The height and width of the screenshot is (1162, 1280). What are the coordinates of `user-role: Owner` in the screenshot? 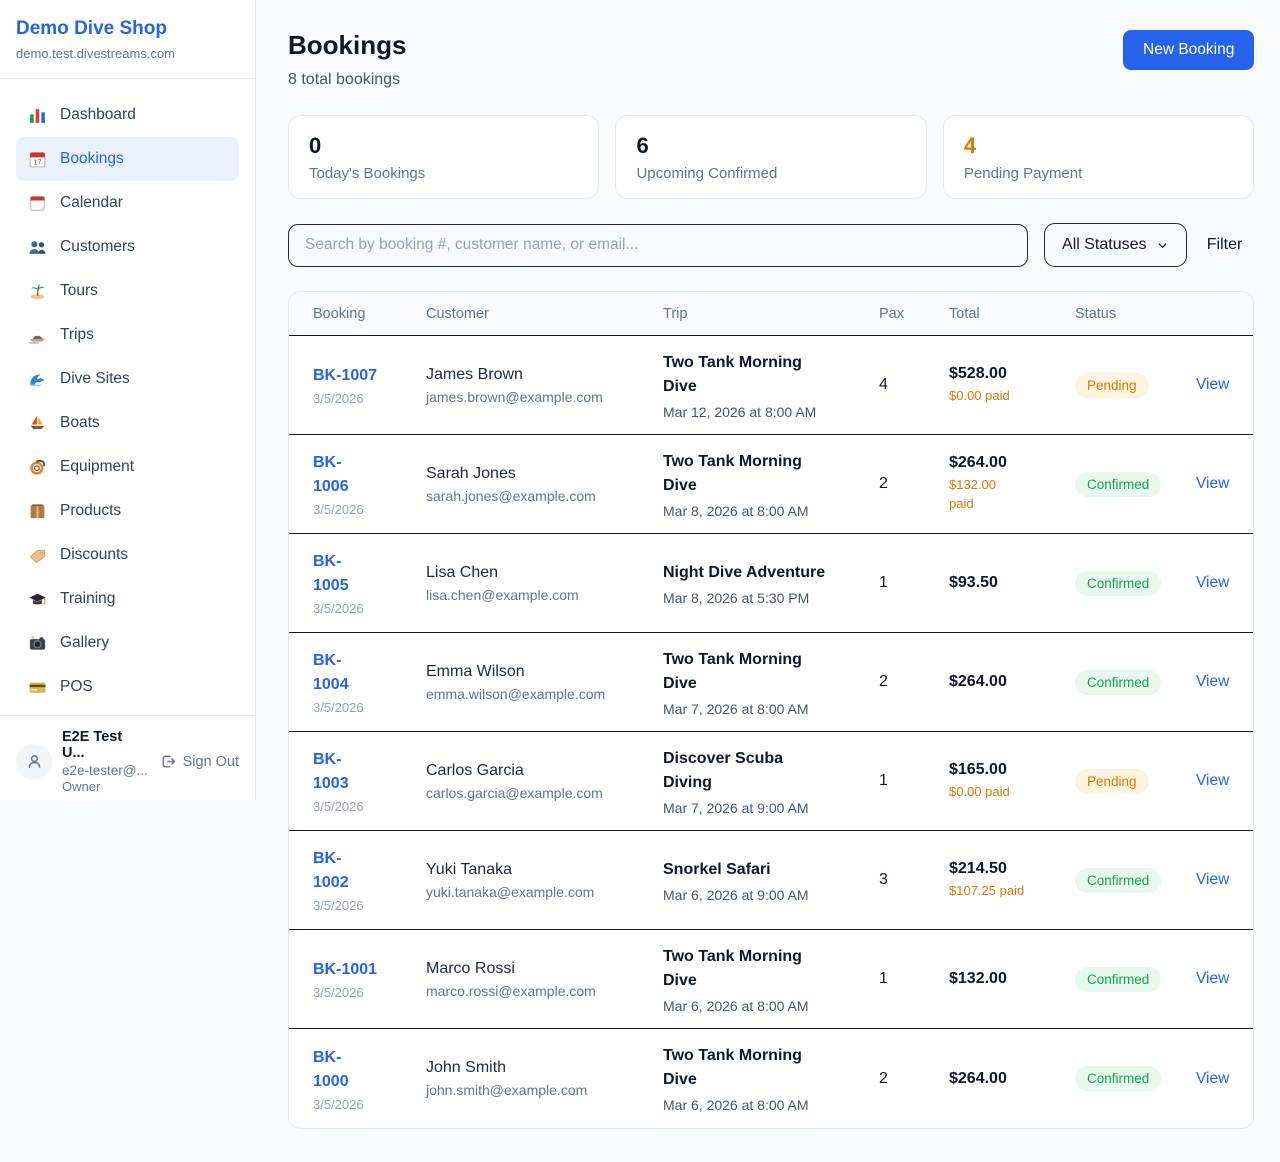 It's located at (81, 786).